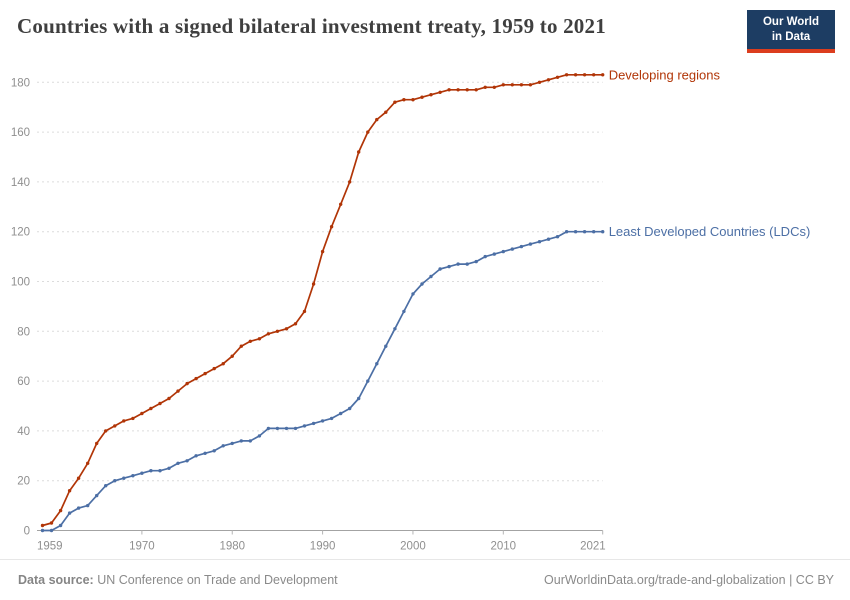 The width and height of the screenshot is (850, 600). I want to click on series-marker-developing-regions-1959, so click(42, 525).